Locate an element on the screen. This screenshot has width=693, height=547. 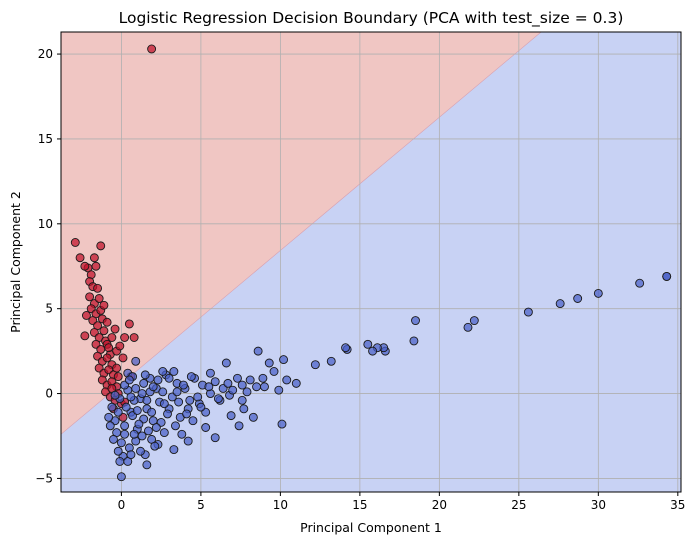
y-axis-label: Principal Component 2 is located at coordinates (15, 262).